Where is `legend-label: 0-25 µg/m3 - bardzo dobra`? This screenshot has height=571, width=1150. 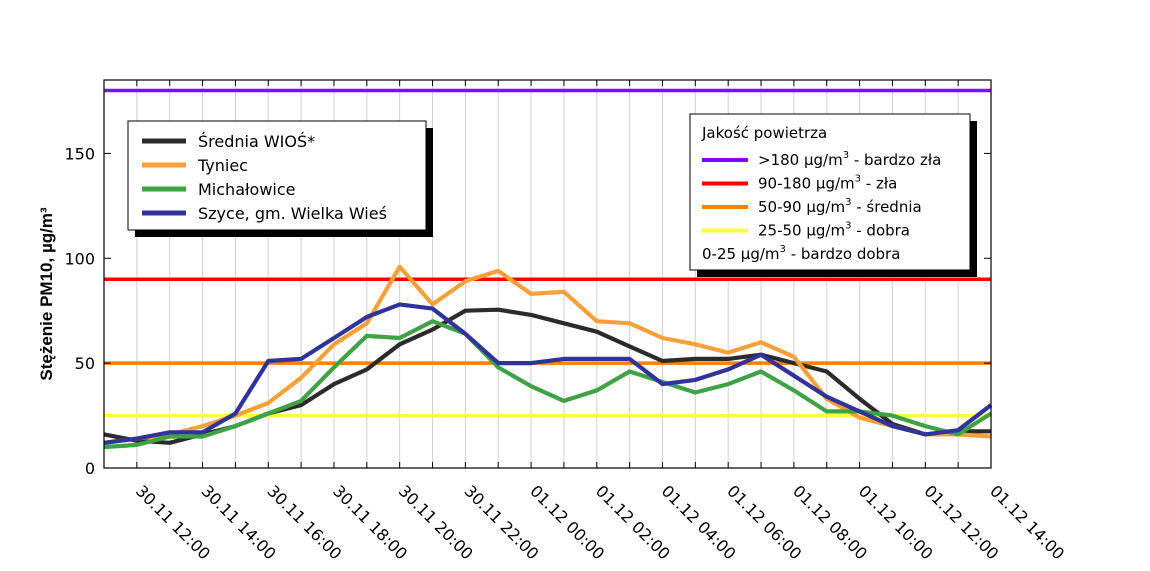 legend-label: 0-25 µg/m3 - bardzo dobra is located at coordinates (801, 253).